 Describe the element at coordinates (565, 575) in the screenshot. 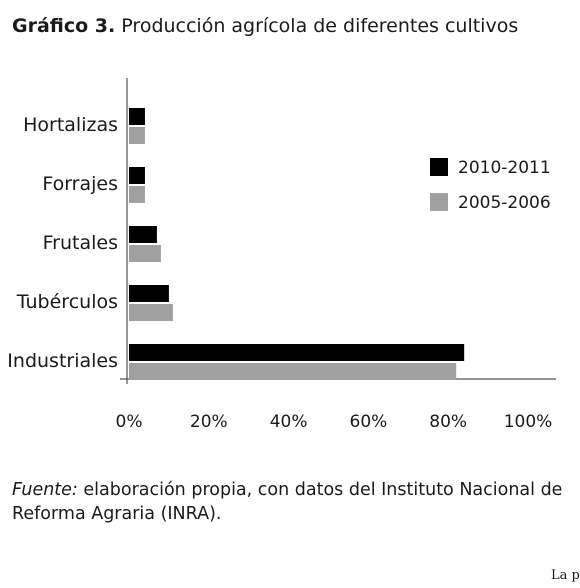

I see `page-footer-fragment: La pr` at that location.